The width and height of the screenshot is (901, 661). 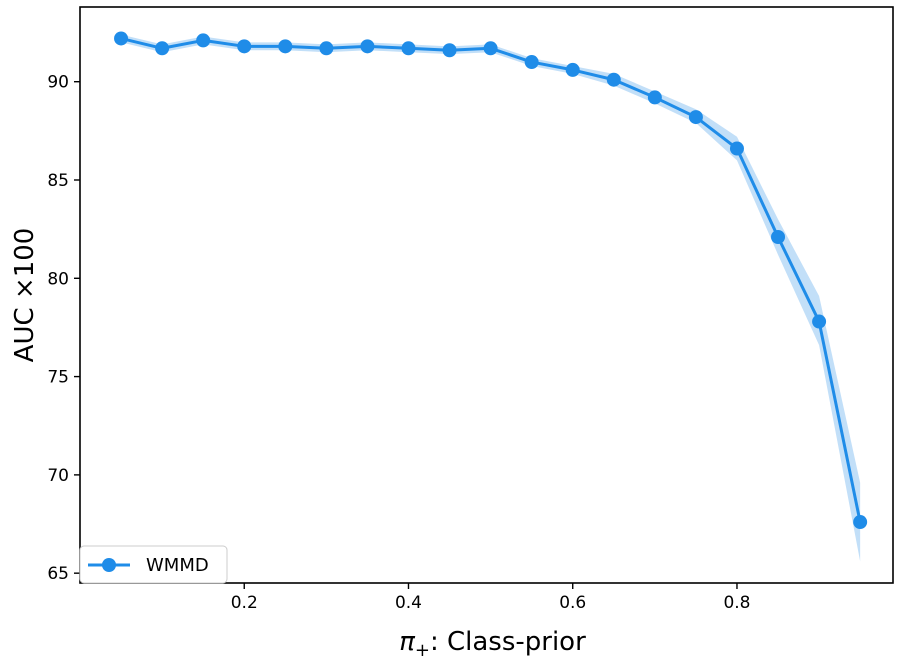 I want to click on y-tick-label: 90, so click(x=58, y=83).